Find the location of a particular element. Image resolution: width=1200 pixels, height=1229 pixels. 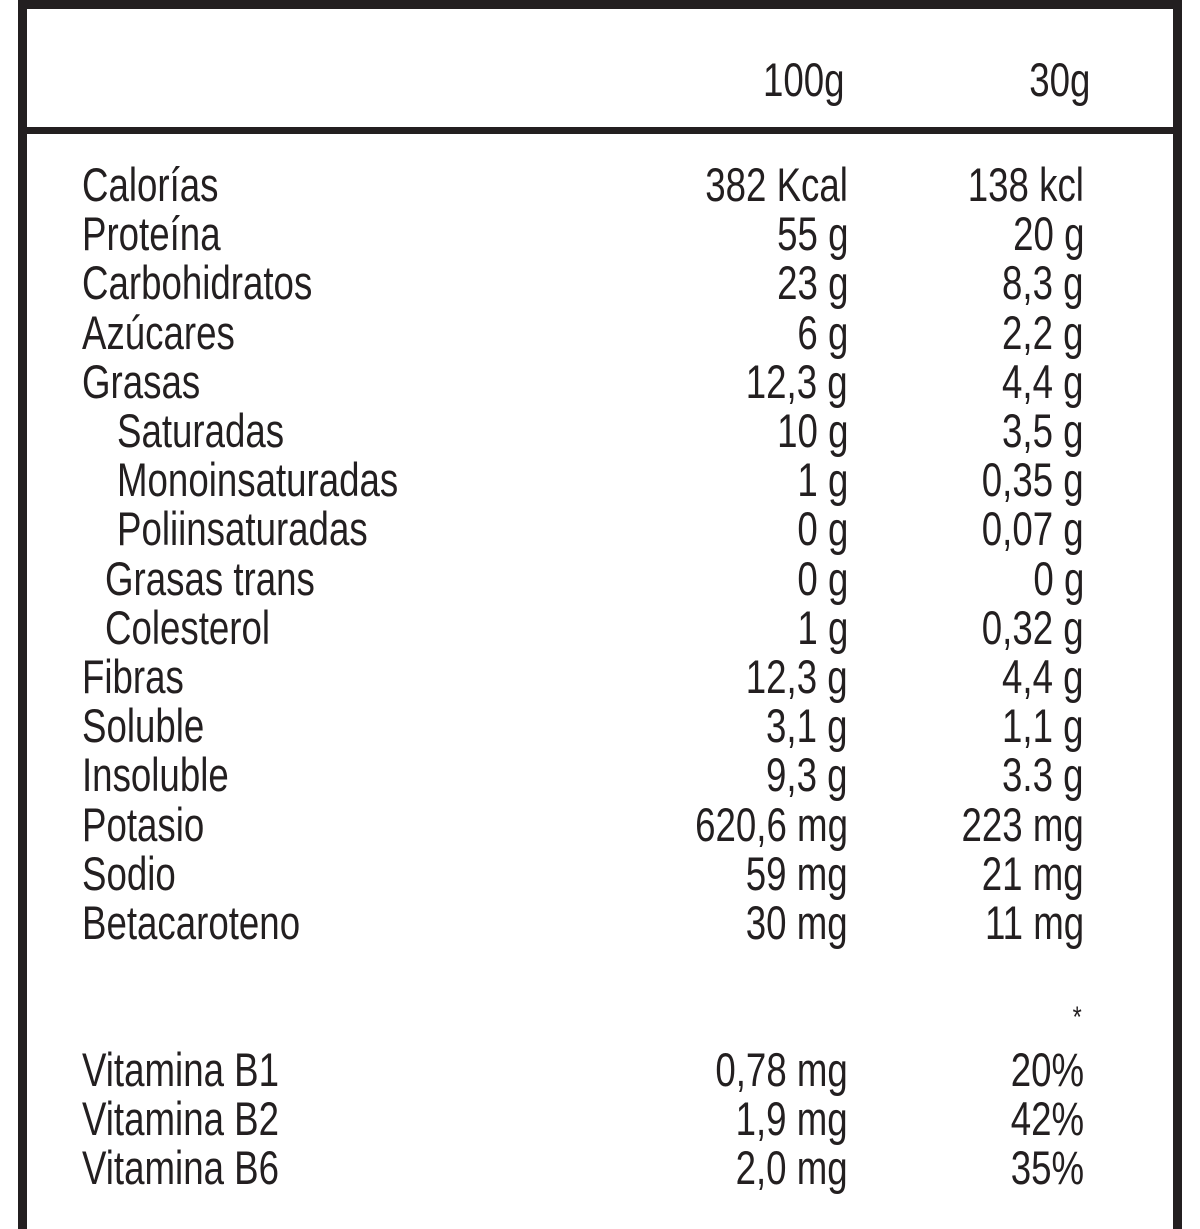

column-header: 30g is located at coordinates (1059, 79).